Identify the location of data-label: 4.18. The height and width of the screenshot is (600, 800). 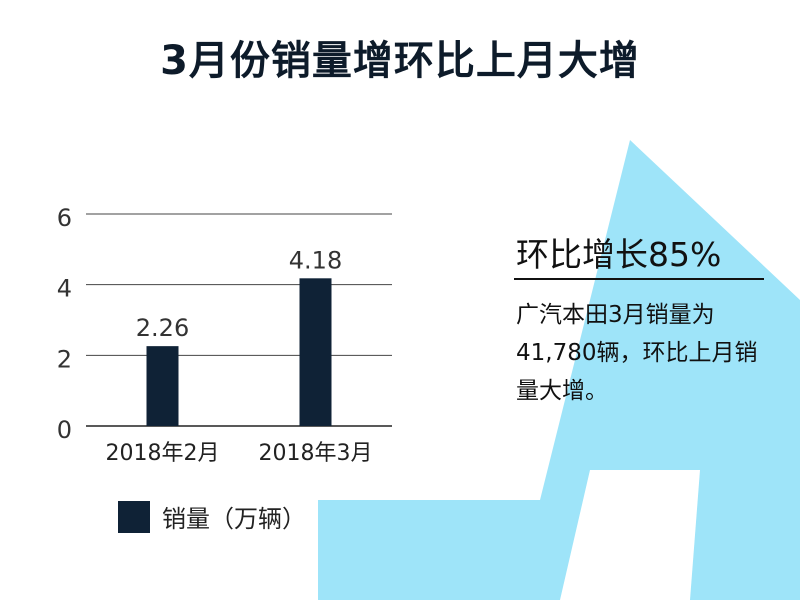
(315, 260).